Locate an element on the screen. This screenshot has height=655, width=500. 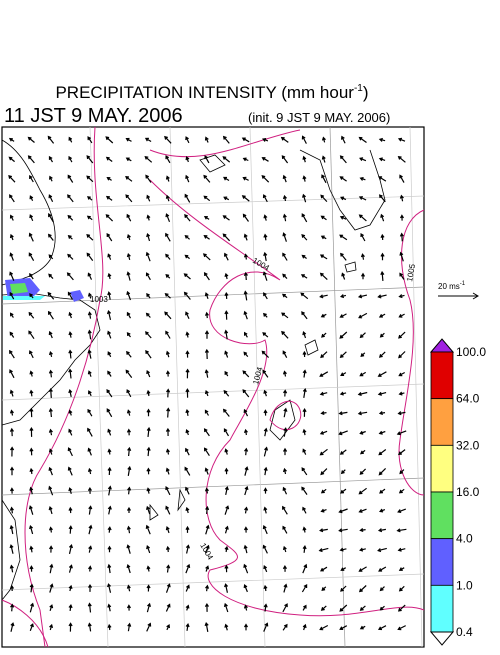
vector-reference-text: 20 ms is located at coordinates (449, 286).